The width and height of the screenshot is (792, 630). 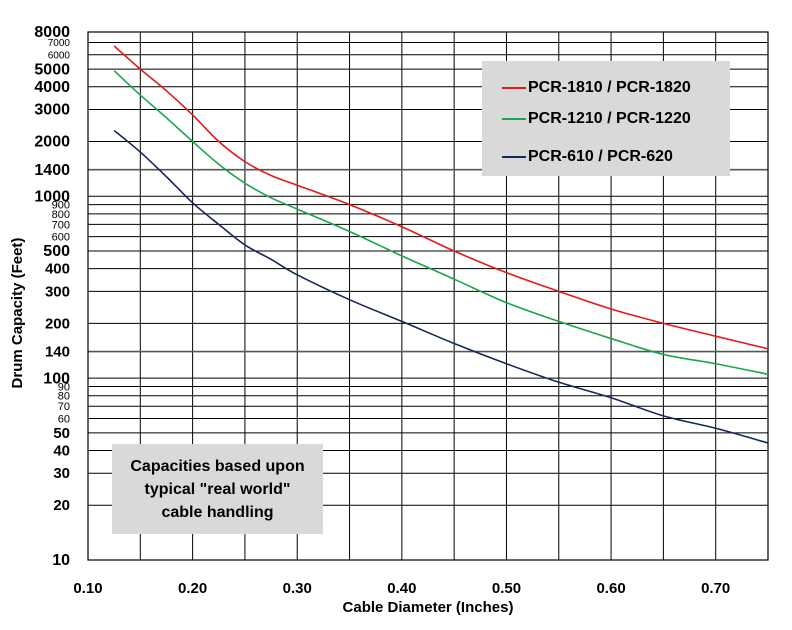 I want to click on y-tick-label: 3000, so click(x=52, y=110).